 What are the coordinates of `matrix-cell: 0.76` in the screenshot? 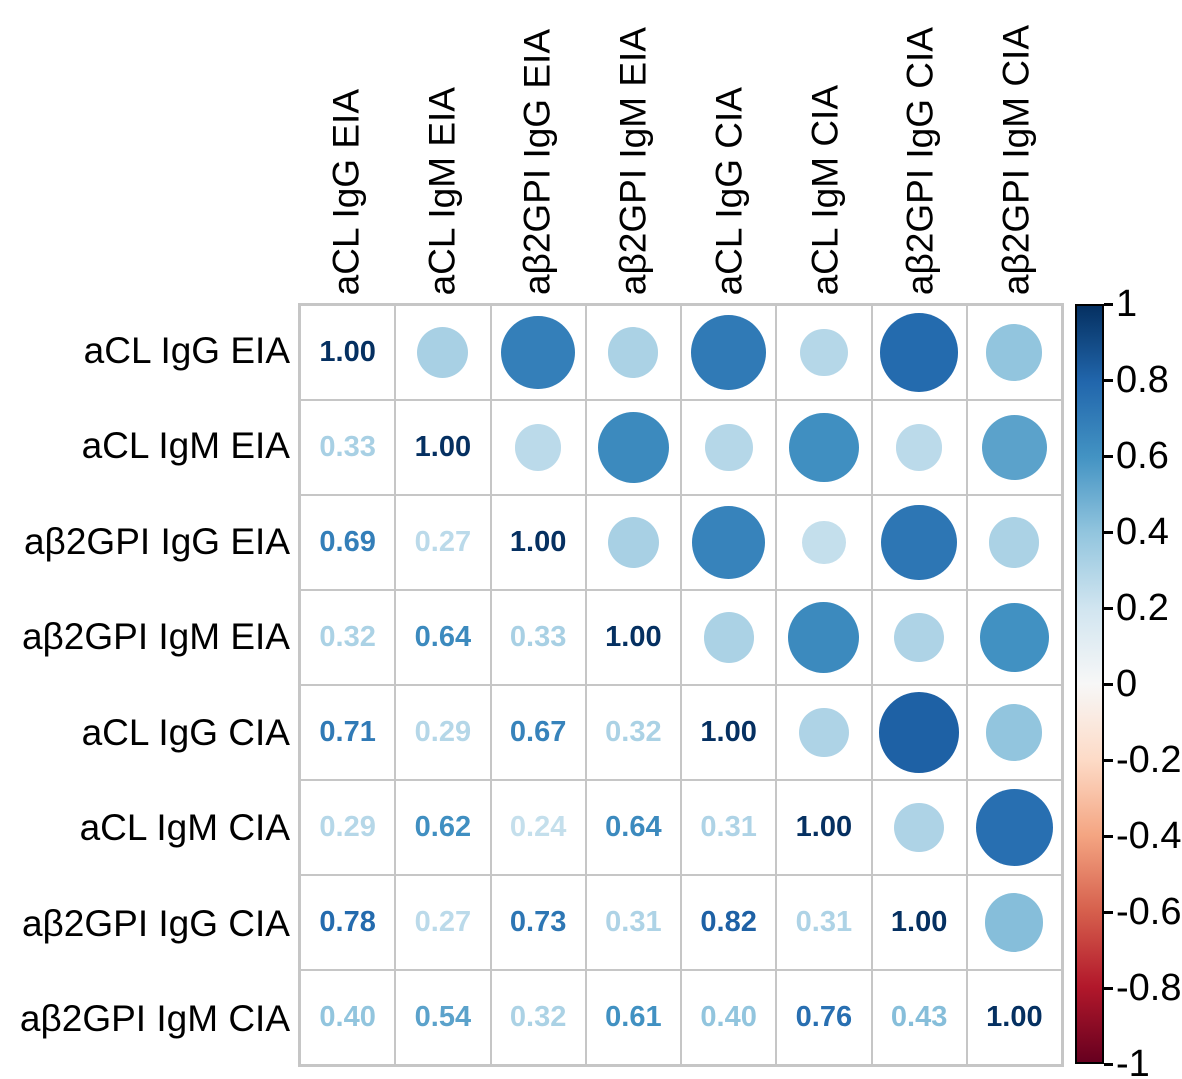 It's located at (824, 1017).